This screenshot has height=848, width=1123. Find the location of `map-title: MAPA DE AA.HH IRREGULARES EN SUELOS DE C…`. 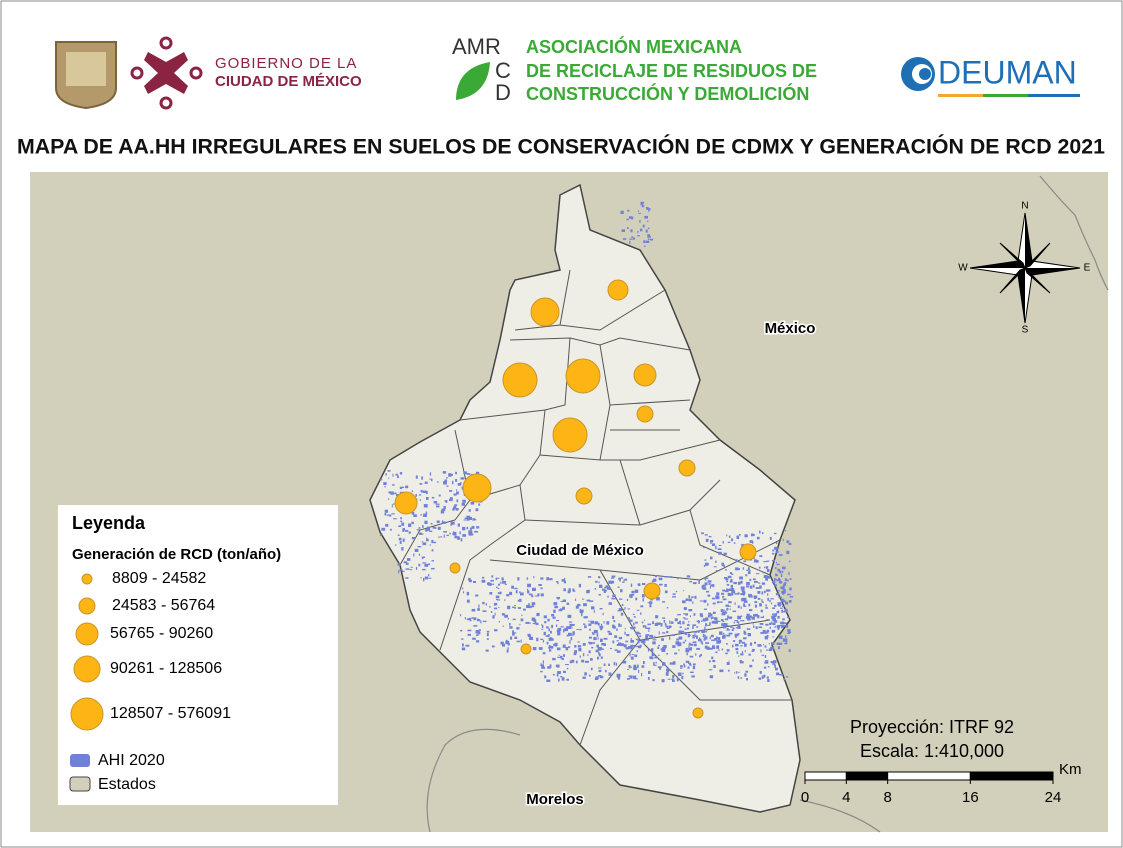

map-title: MAPA DE AA.HH IRREGULARES EN SUELOS DE C… is located at coordinates (561, 147).